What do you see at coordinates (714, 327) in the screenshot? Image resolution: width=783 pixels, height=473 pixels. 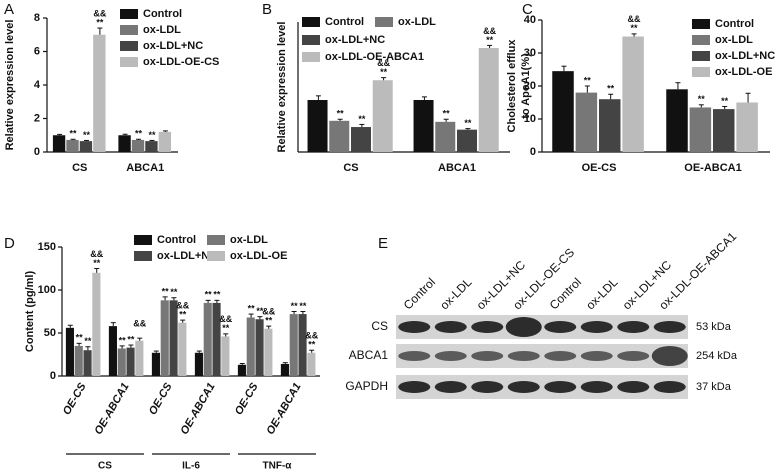 I see `size-label: 53 kDa` at bounding box center [714, 327].